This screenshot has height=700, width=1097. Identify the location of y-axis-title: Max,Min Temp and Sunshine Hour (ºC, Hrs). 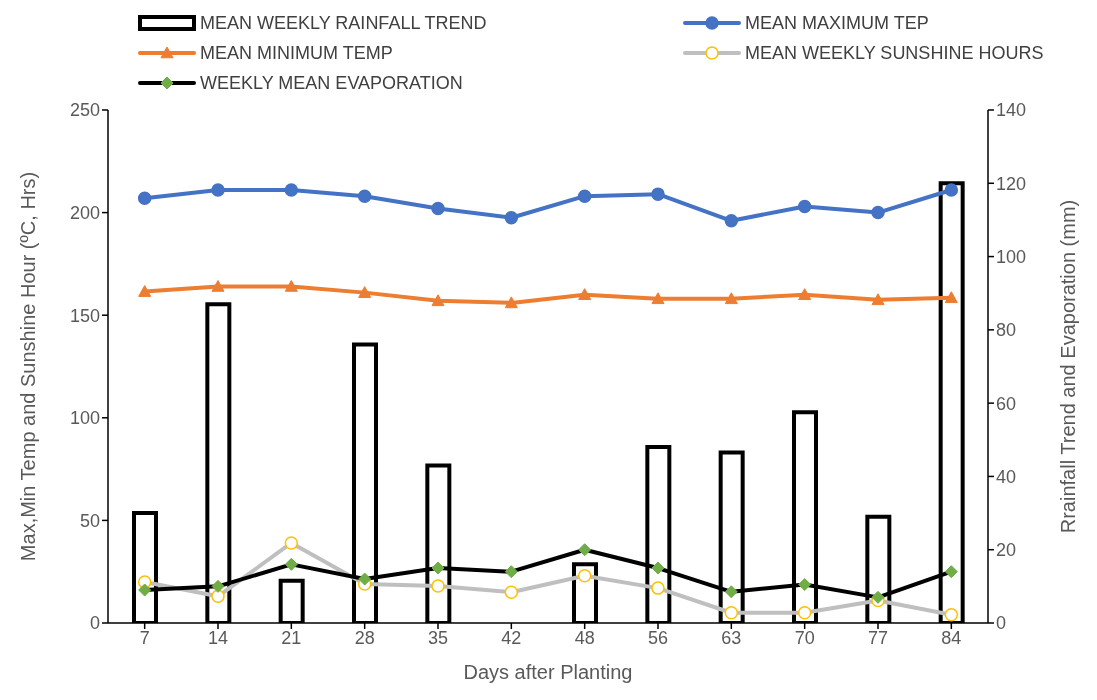
(28, 366).